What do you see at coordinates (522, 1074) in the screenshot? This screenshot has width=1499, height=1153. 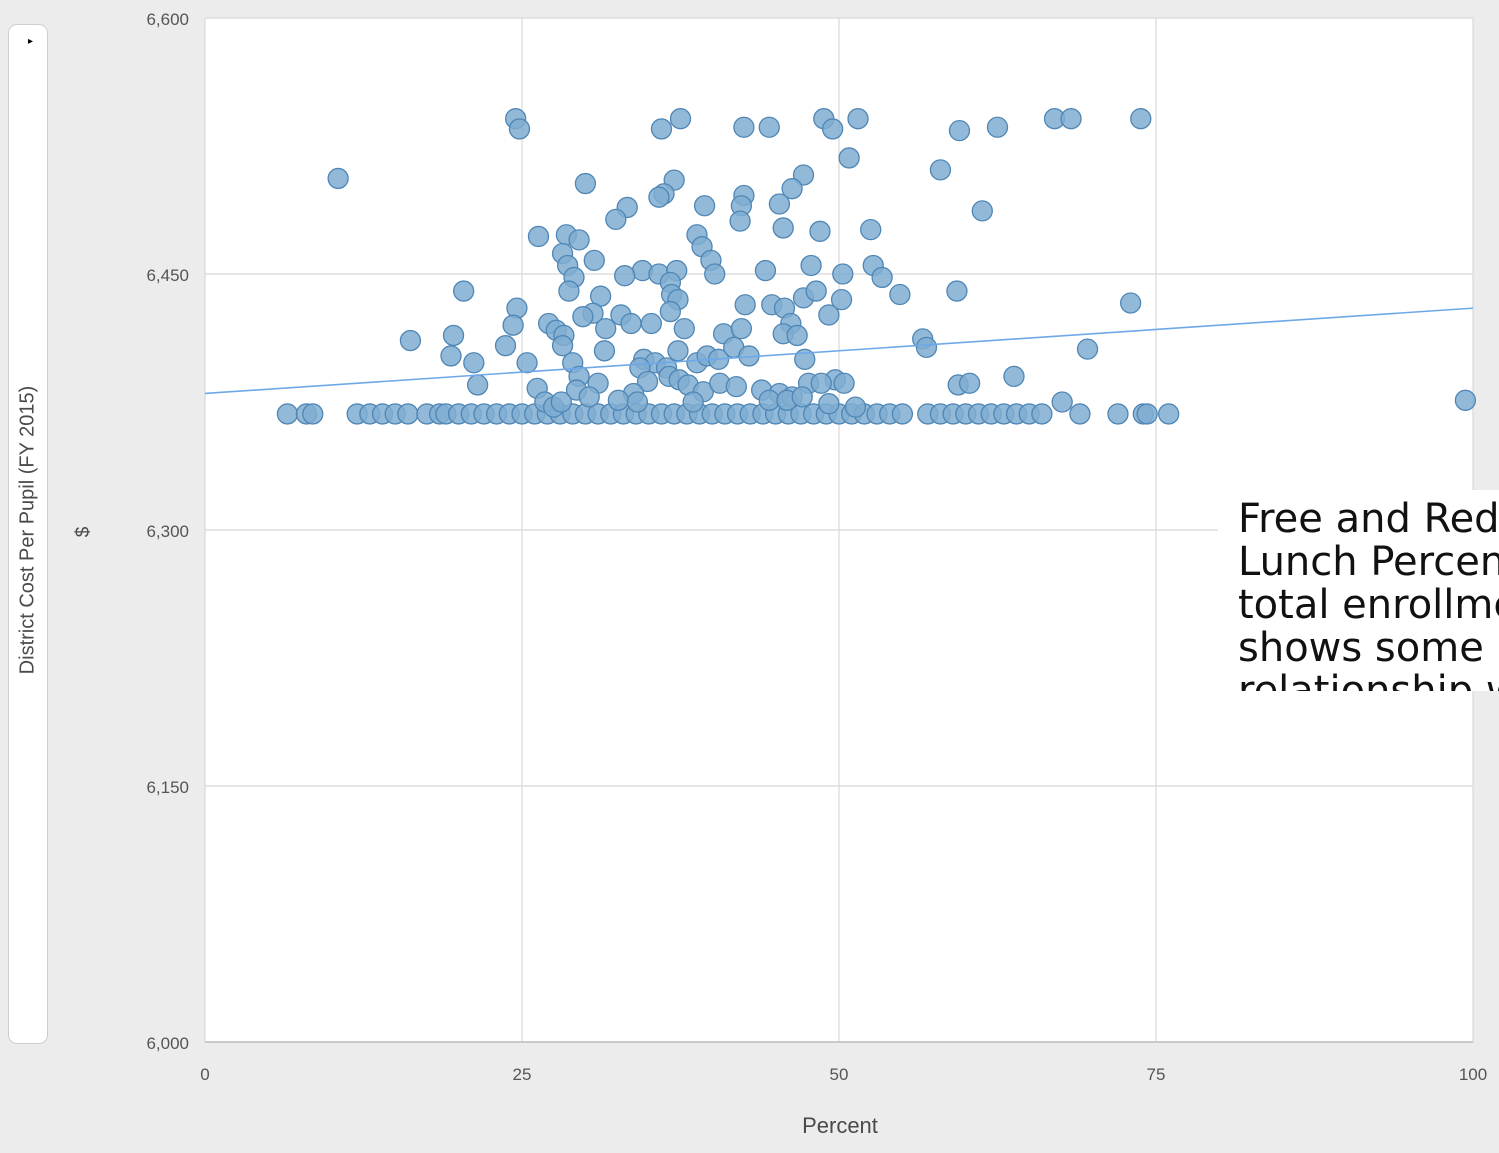 I see `x-tick-label: 25` at bounding box center [522, 1074].